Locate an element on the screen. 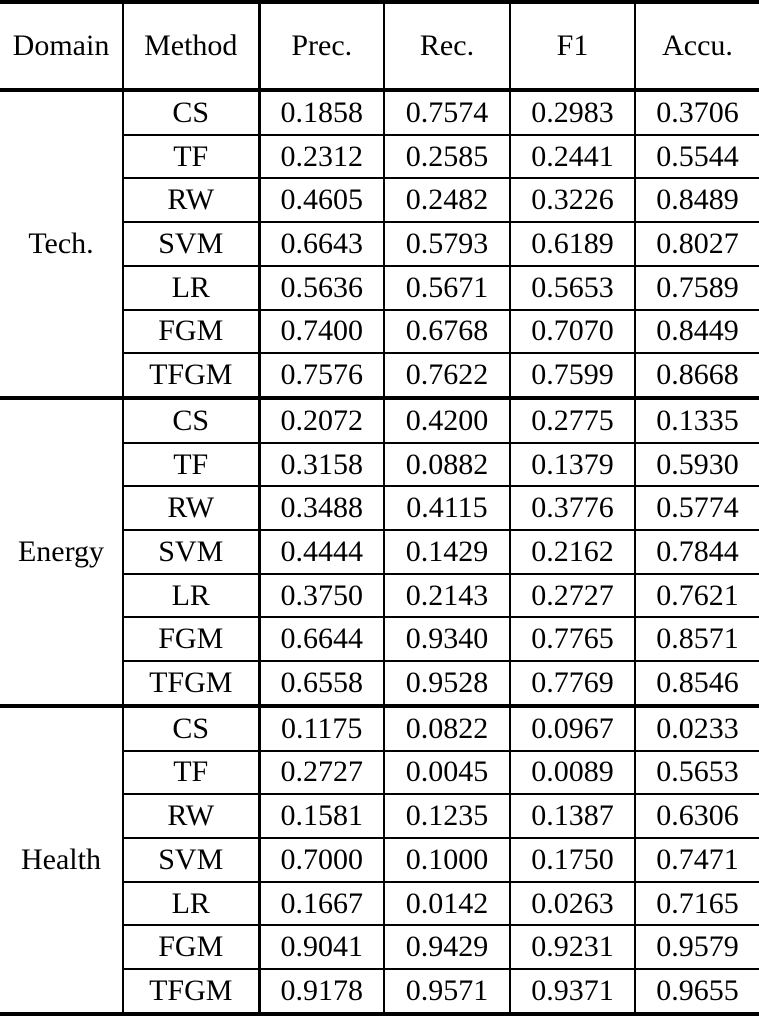 The width and height of the screenshot is (759, 1016). column-header-method: Method is located at coordinates (190, 46).